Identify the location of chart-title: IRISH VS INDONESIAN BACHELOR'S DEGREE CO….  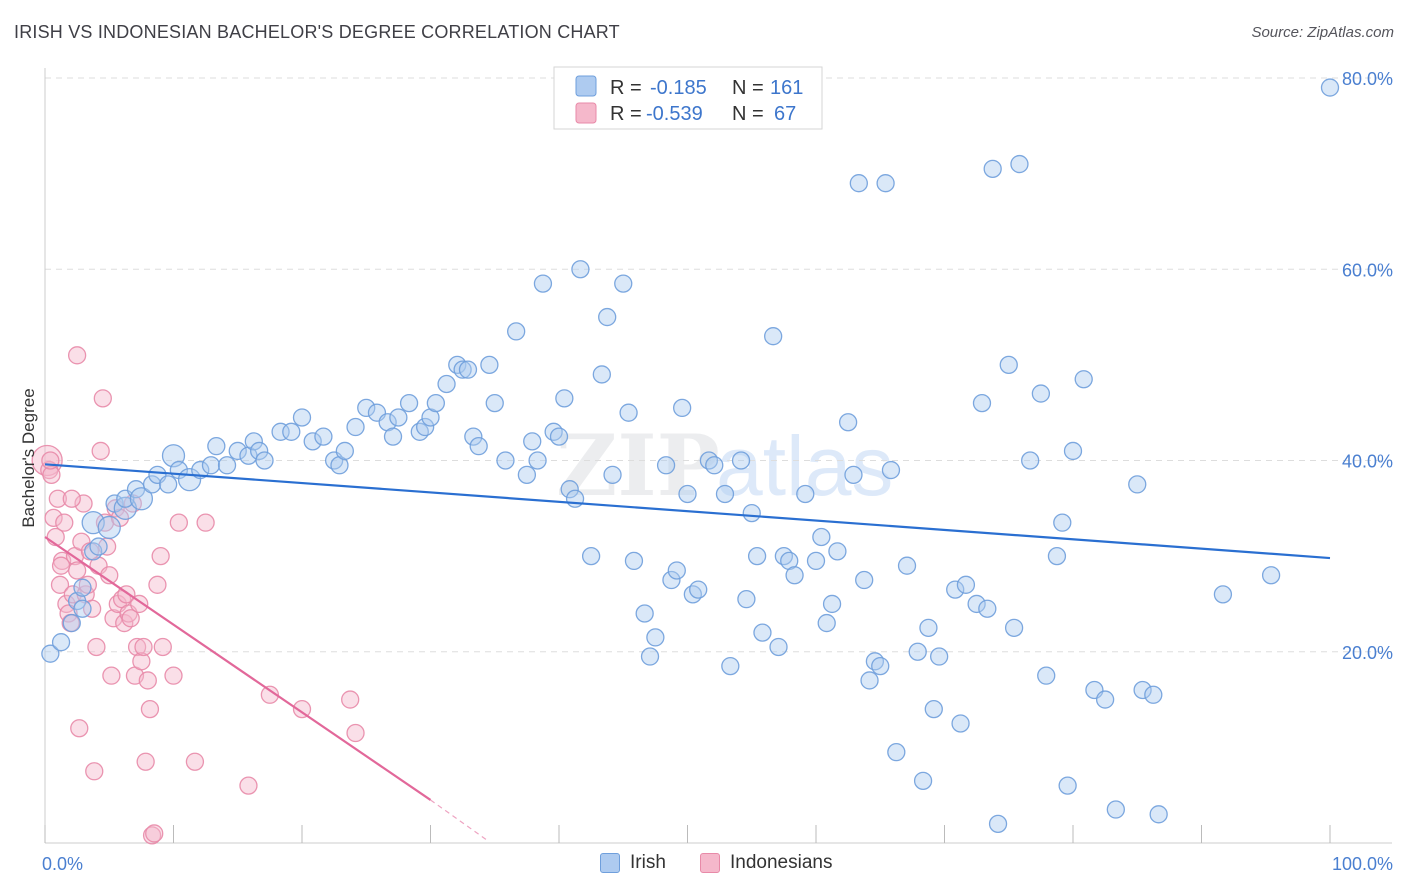
(317, 32).